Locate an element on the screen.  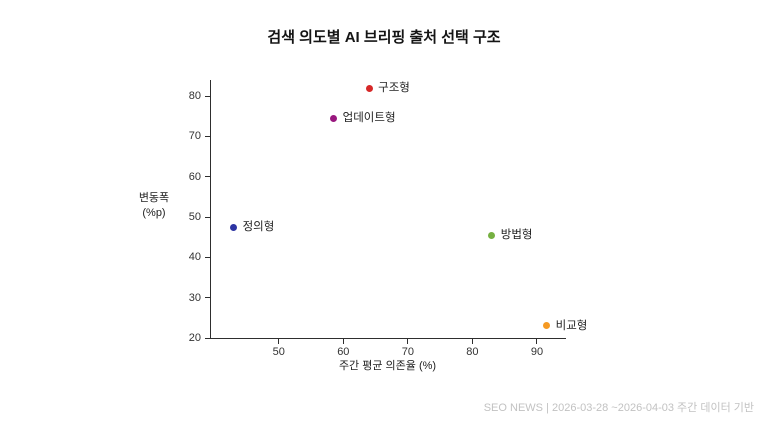
x-tick-label: 50 is located at coordinates (278, 352).